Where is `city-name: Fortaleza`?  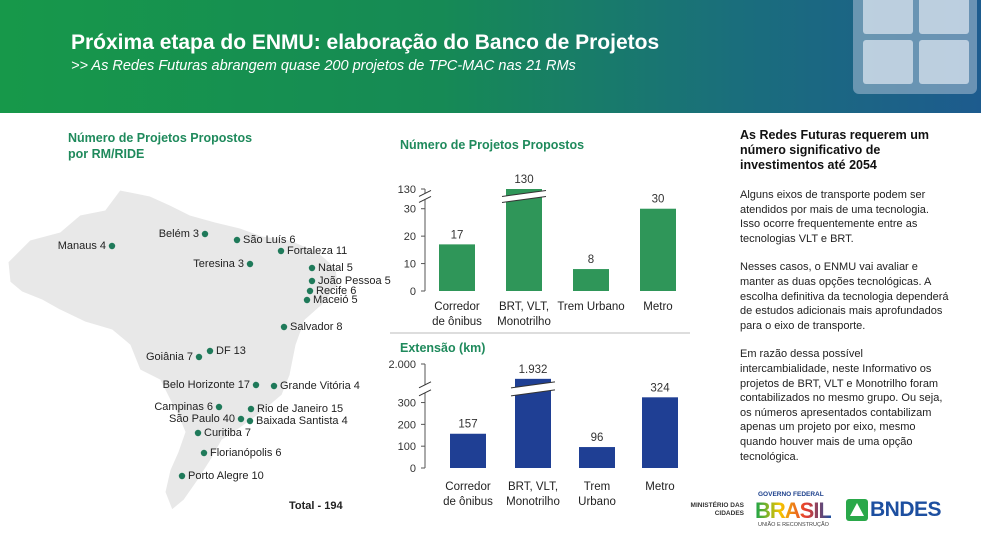
city-name: Fortaleza is located at coordinates (310, 251).